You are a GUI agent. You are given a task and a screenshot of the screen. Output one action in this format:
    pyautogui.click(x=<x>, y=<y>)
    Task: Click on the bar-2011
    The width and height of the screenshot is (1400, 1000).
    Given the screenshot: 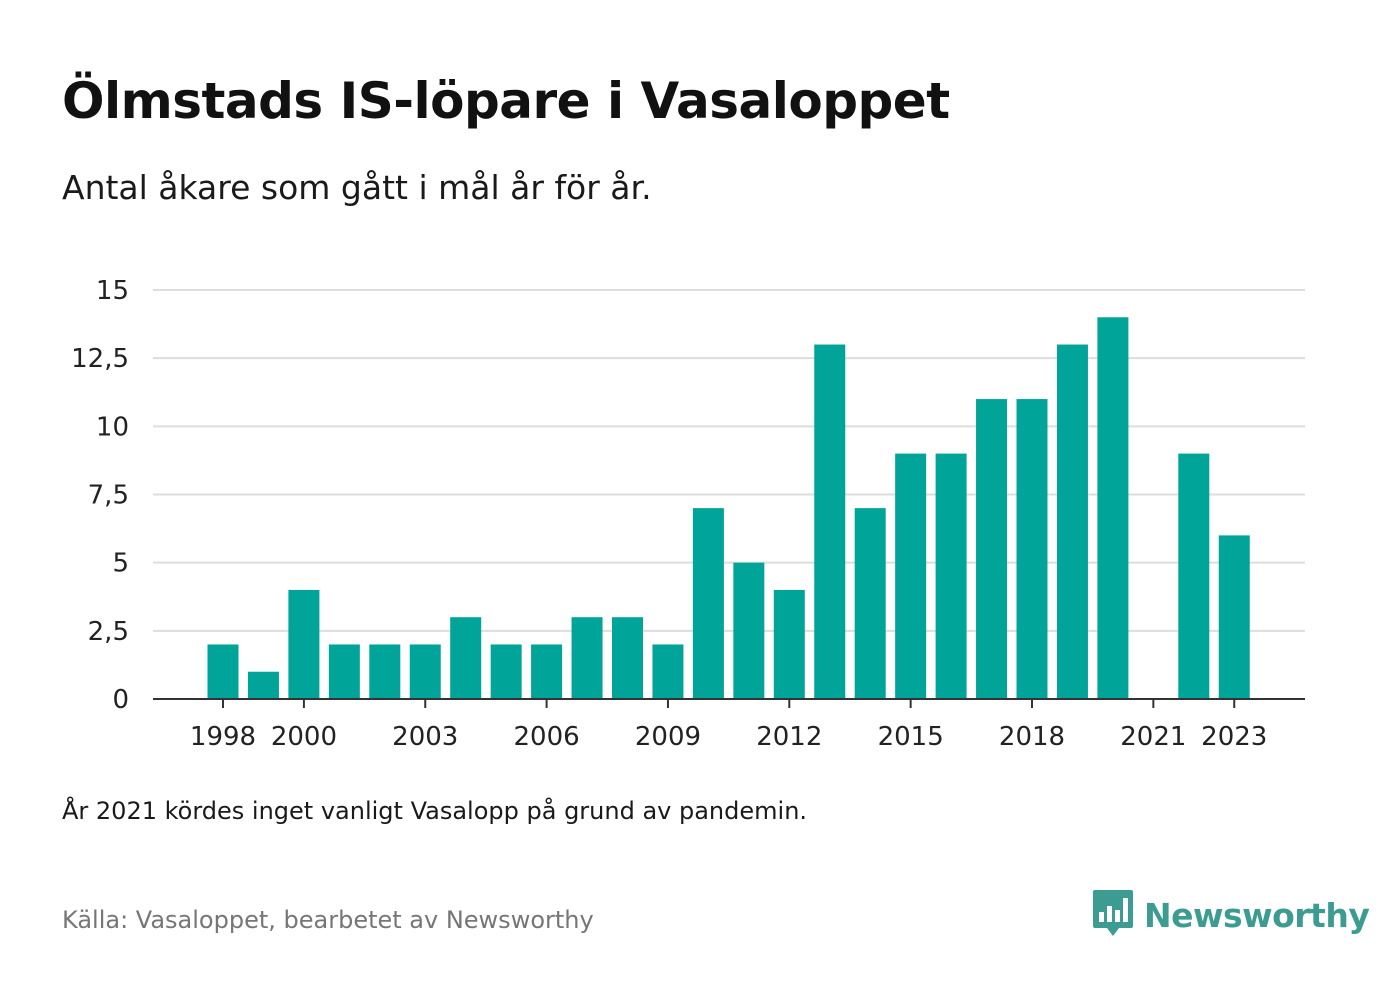 What is the action you would take?
    pyautogui.click(x=749, y=630)
    